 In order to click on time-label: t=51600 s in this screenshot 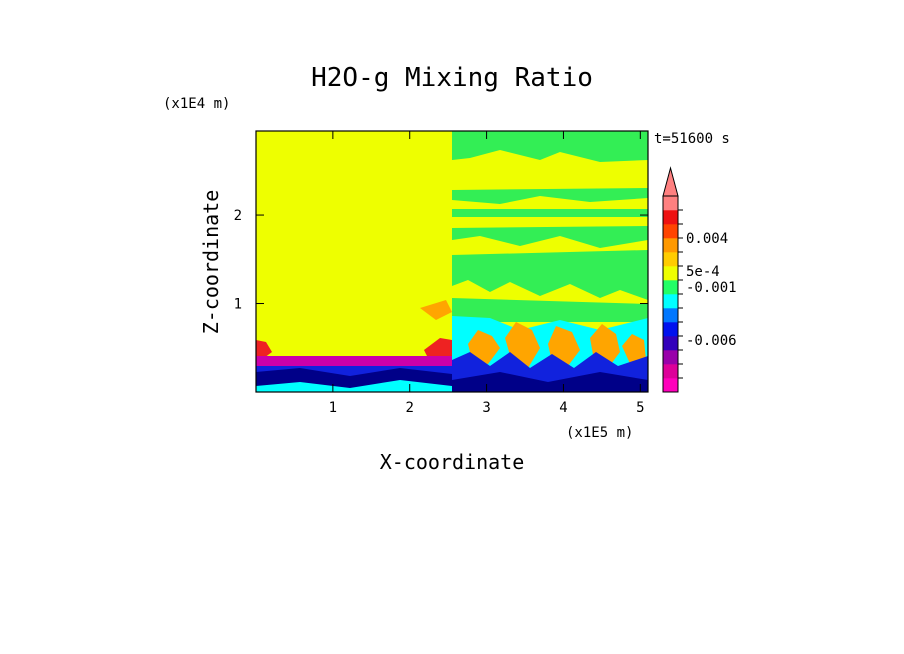, I will do `click(692, 139)`.